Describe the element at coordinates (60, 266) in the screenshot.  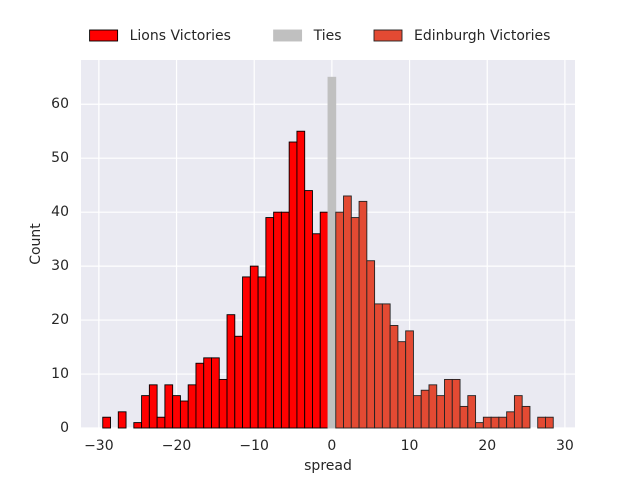
I see `y-tick-label: 30` at that location.